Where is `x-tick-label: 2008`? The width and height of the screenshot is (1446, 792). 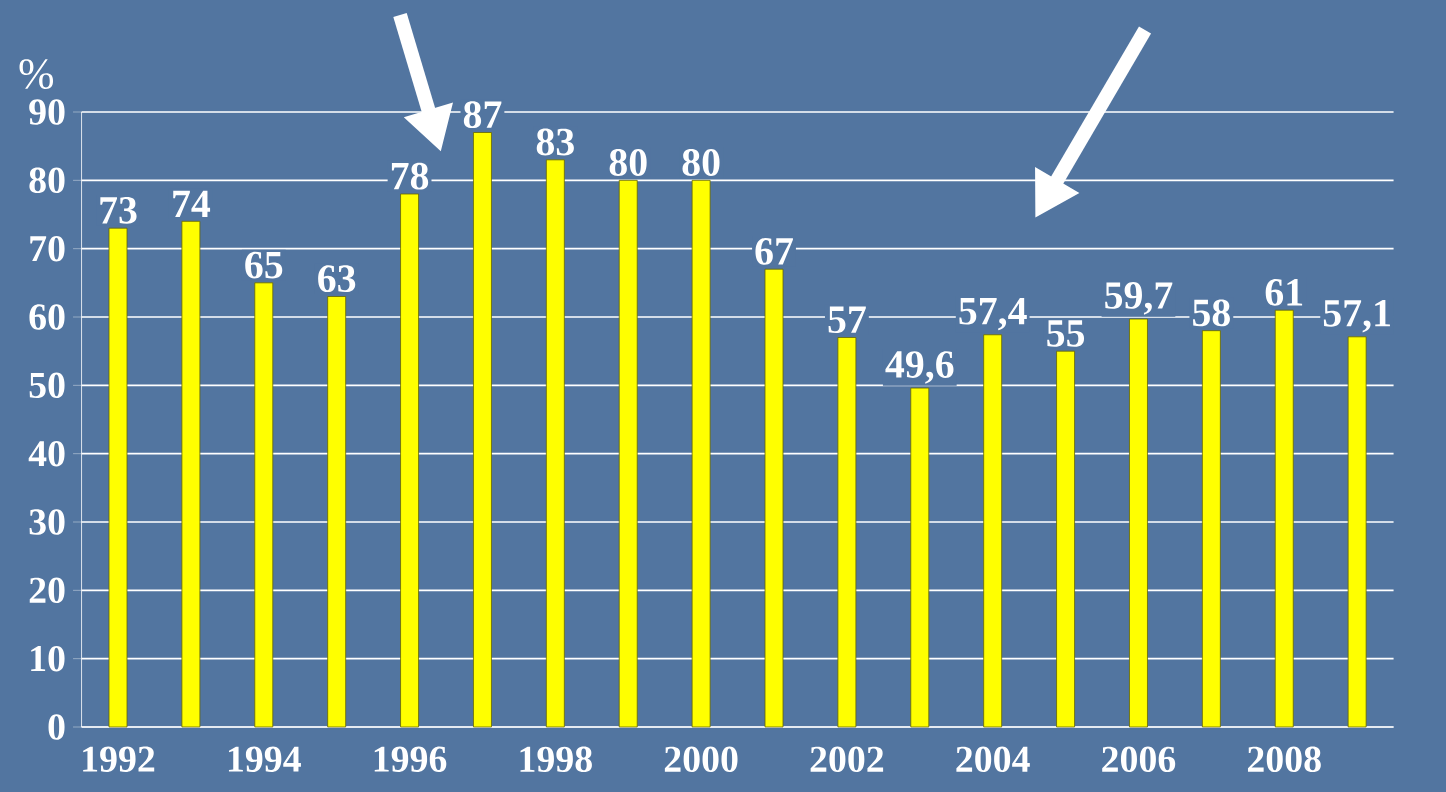 x-tick-label: 2008 is located at coordinates (1284, 759).